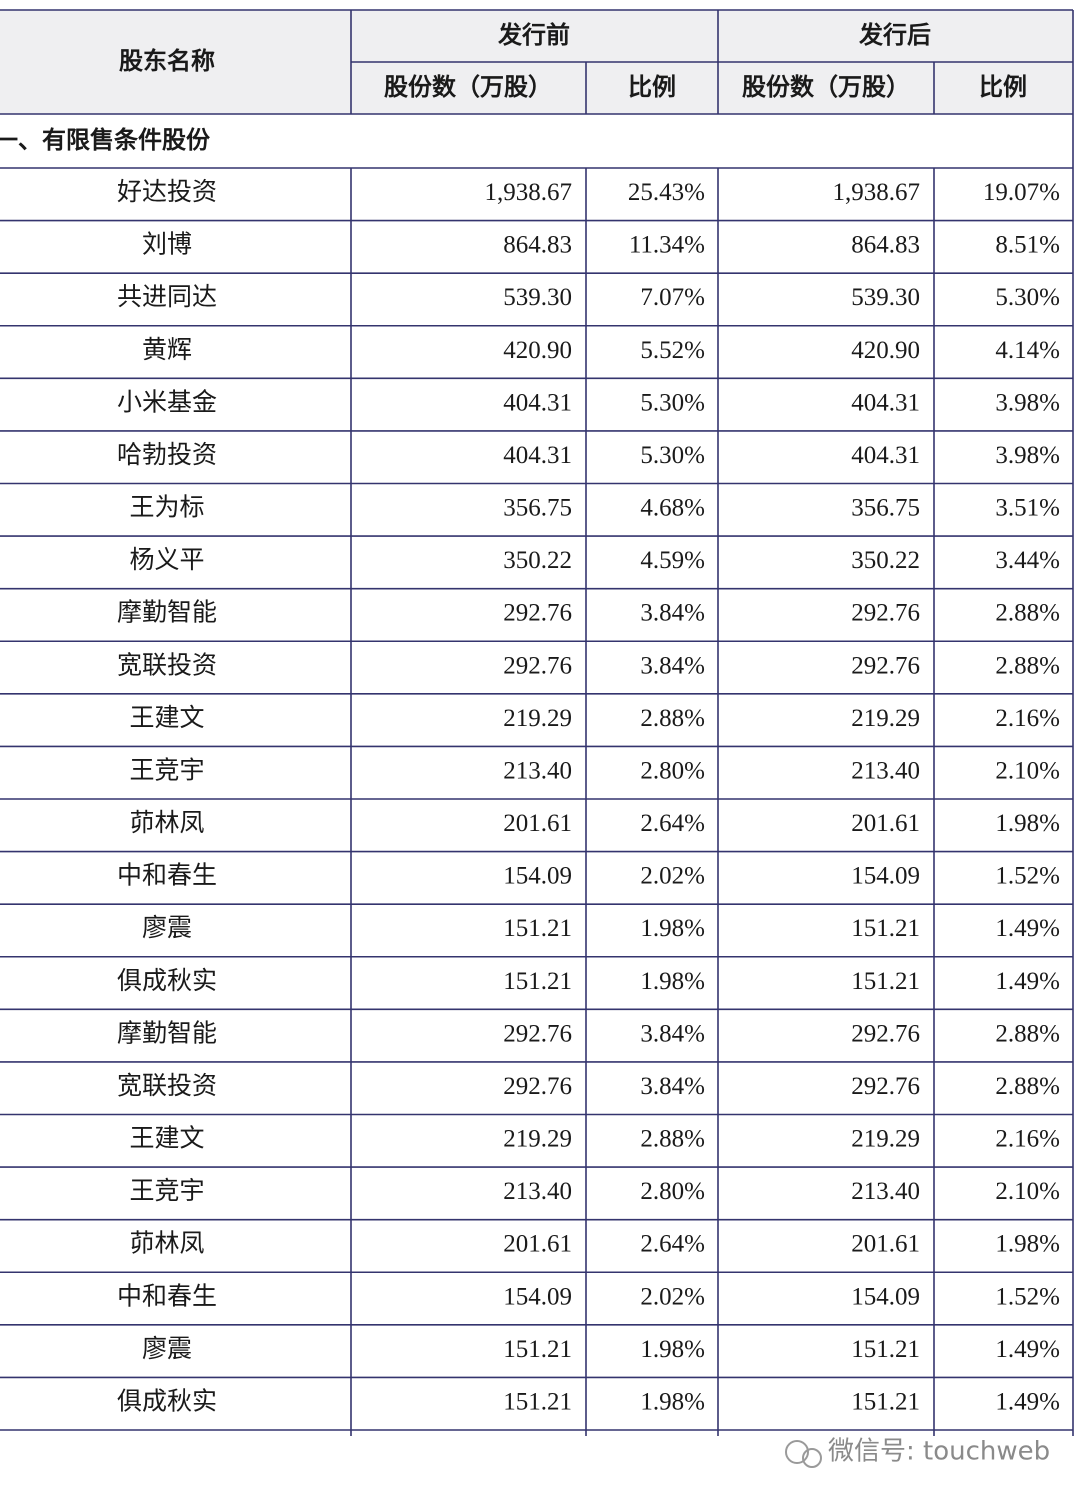 The width and height of the screenshot is (1080, 1505). Describe the element at coordinates (894, 35) in the screenshot. I see `header-after: 发行后` at that location.